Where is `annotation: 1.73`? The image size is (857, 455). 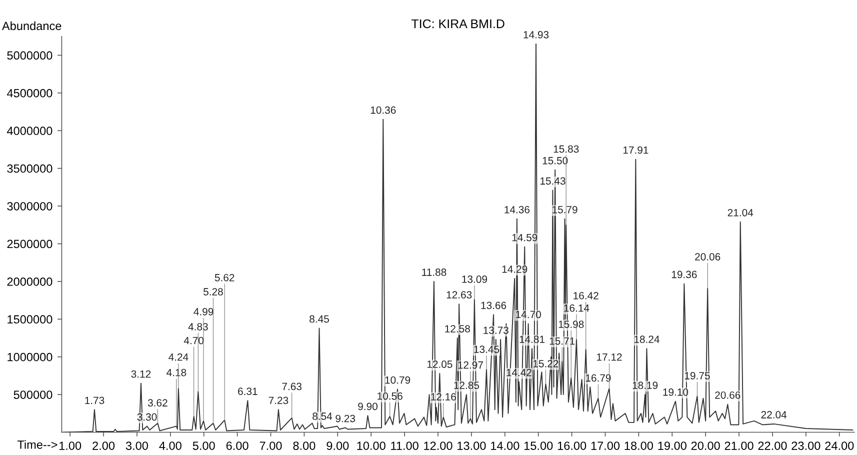
annotation: 1.73 is located at coordinates (94, 400).